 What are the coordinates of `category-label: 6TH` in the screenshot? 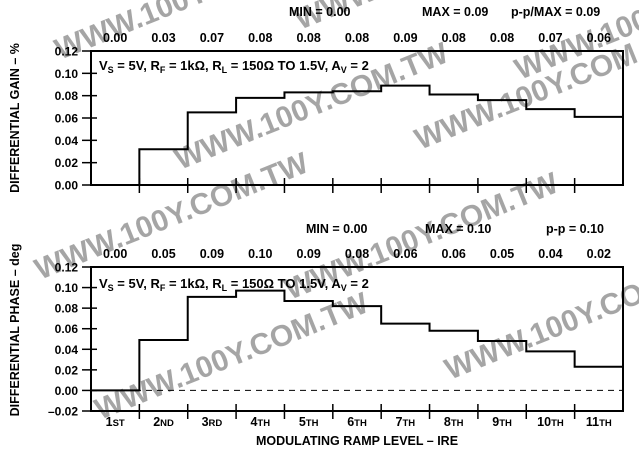 It's located at (357, 422).